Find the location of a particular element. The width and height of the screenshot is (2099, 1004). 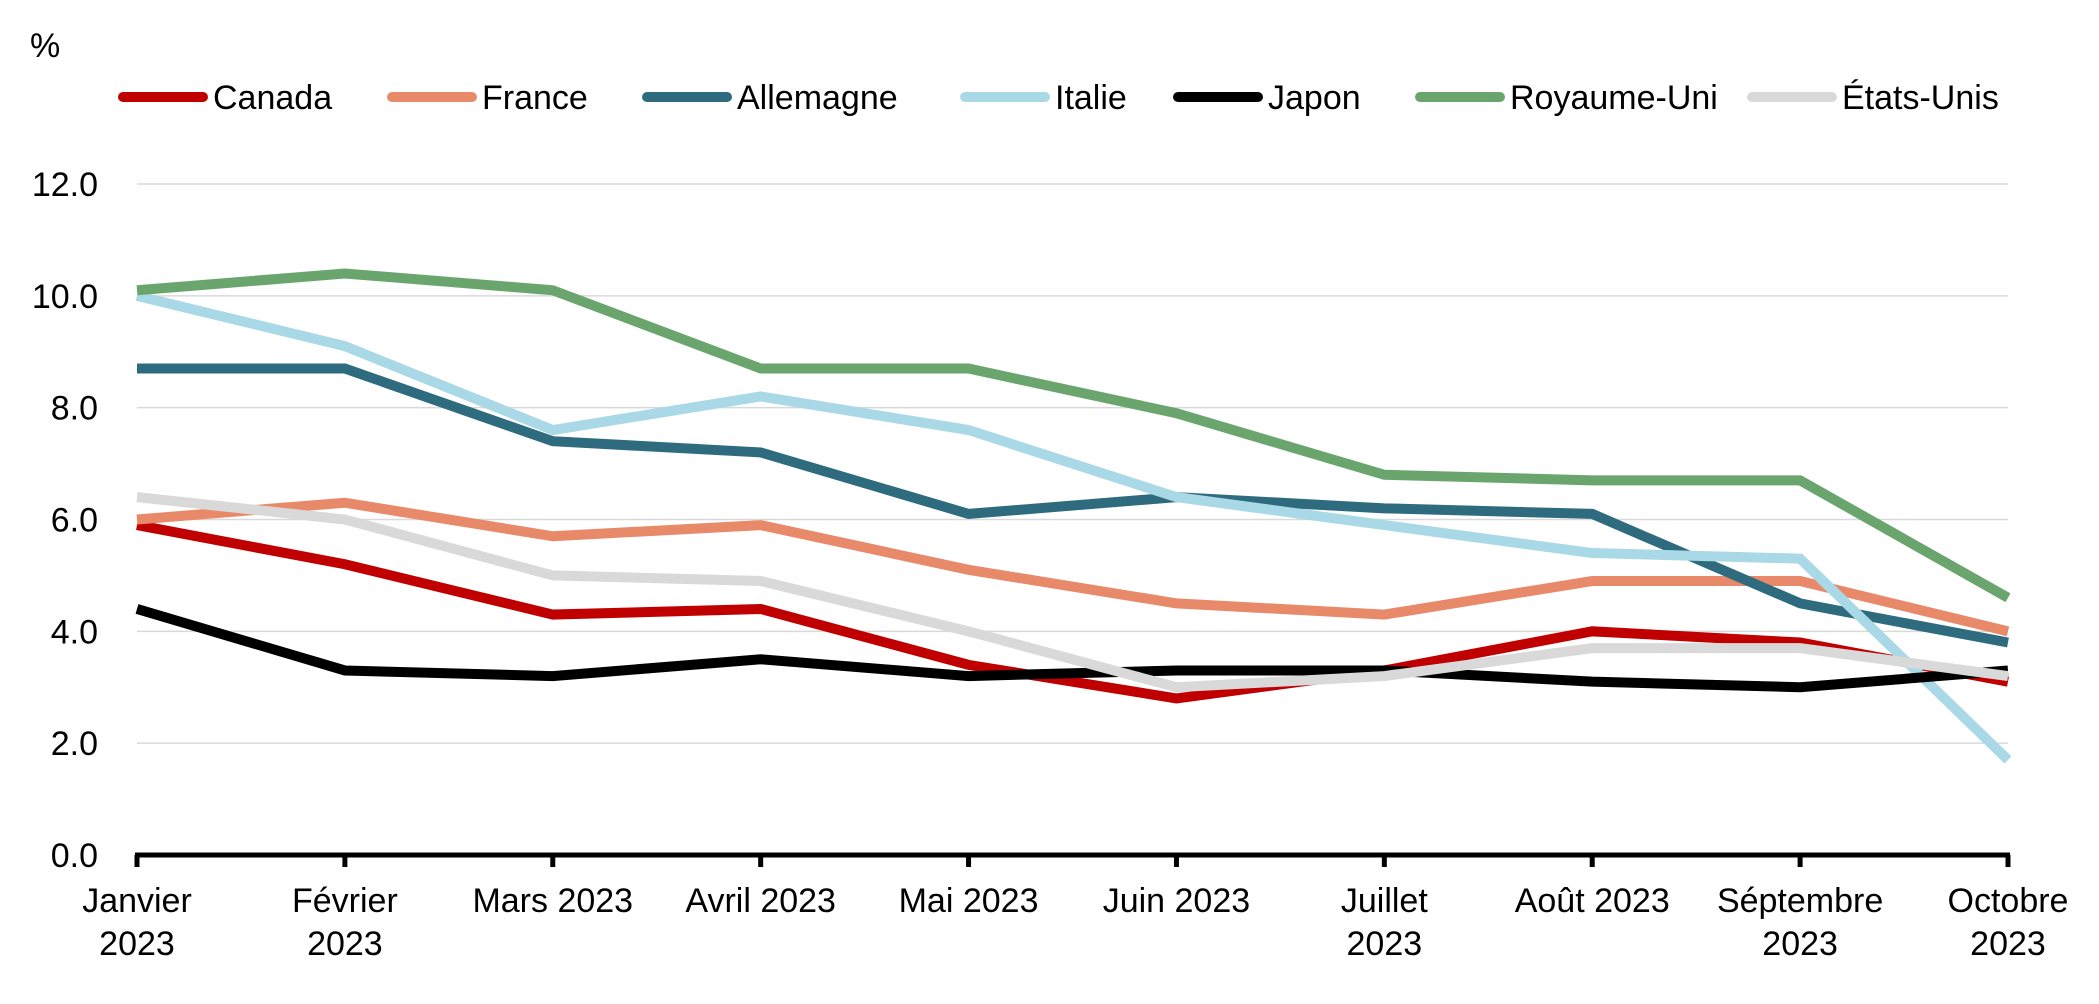

legend-label: États-Unis is located at coordinates (1920, 98).